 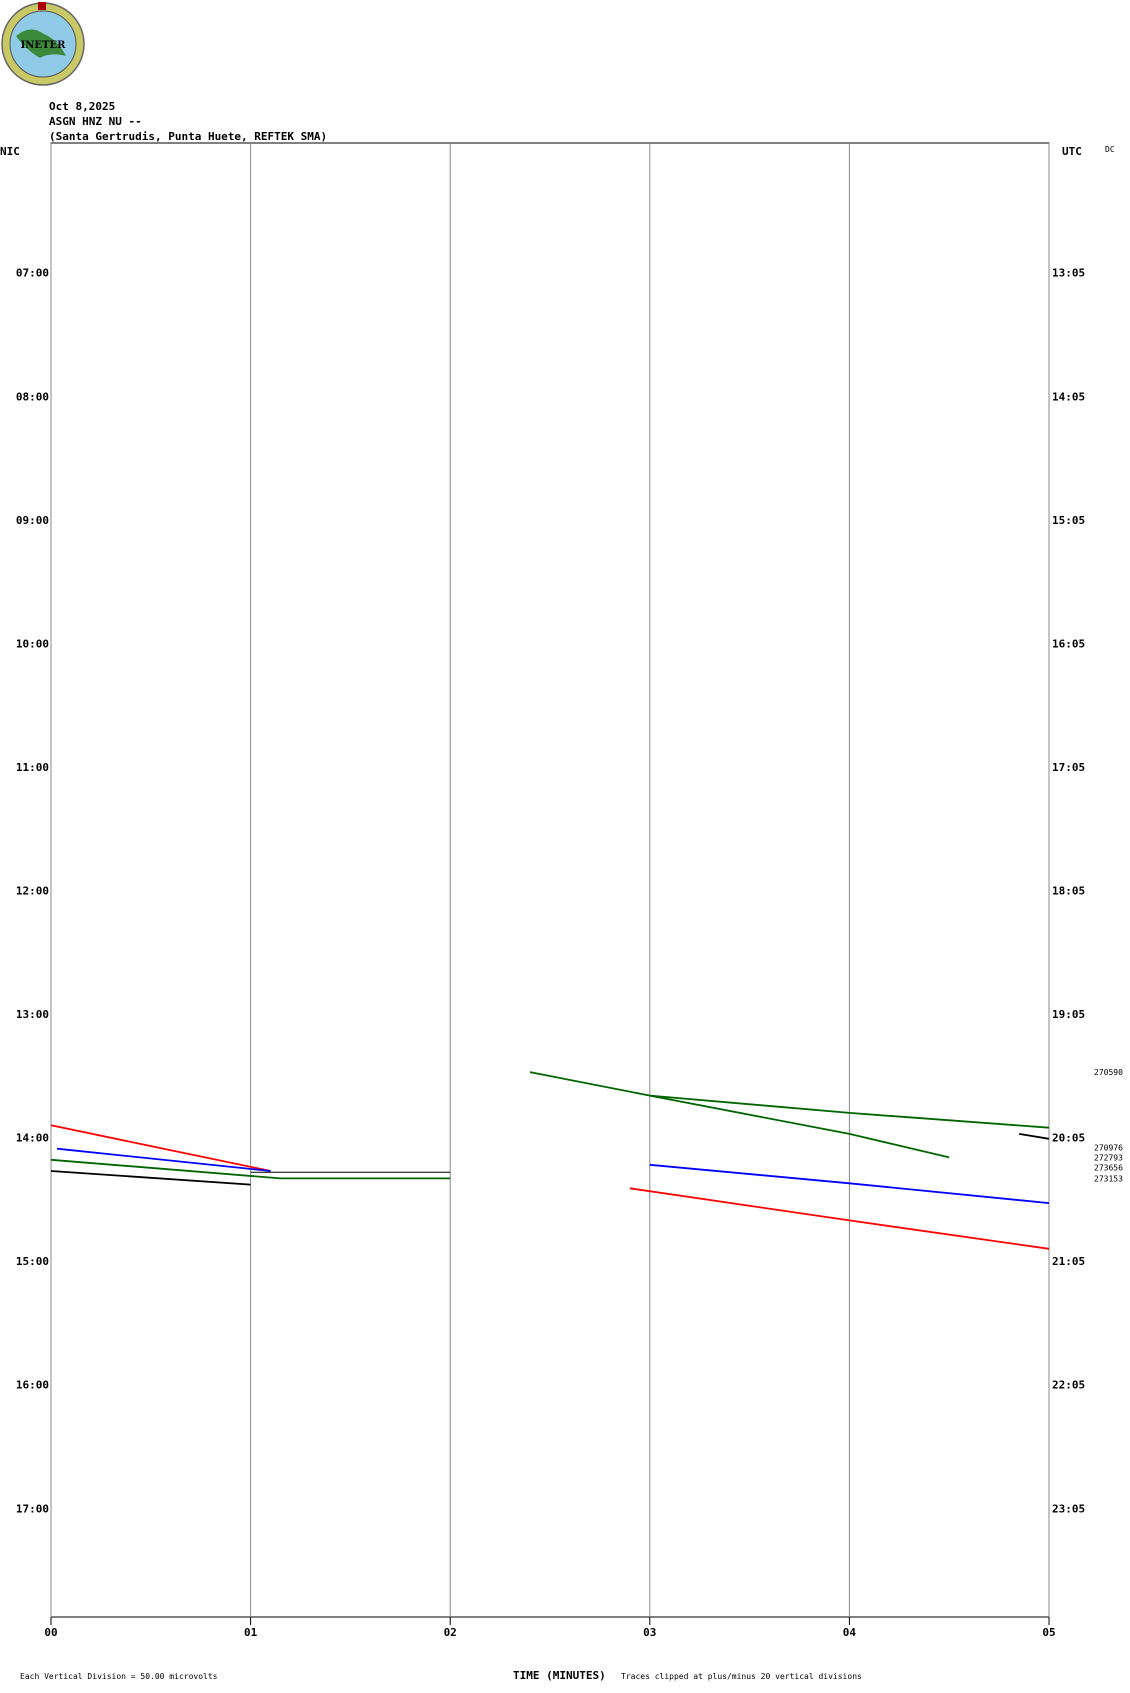 What do you see at coordinates (1108, 1147) in the screenshot?
I see `side-value: 270976` at bounding box center [1108, 1147].